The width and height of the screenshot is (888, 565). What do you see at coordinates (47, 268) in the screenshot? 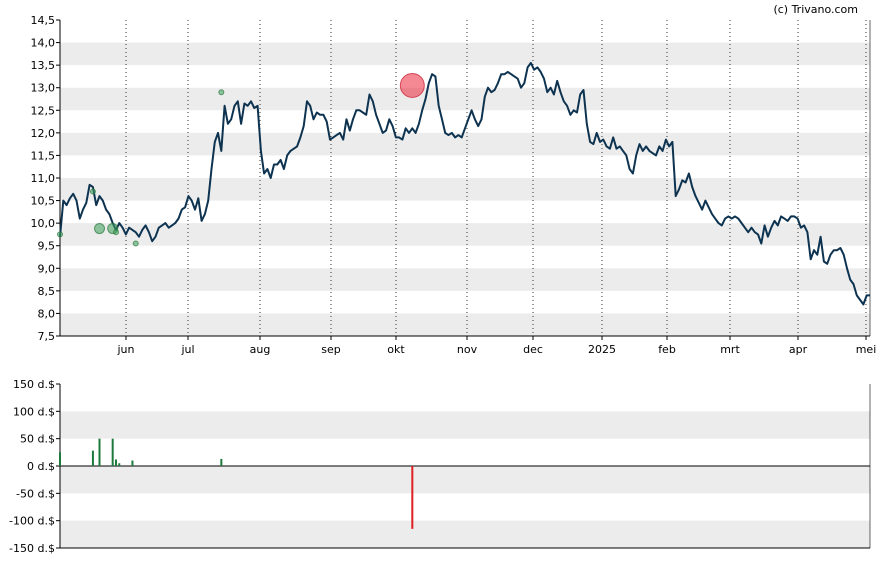
I see `y-tick-label: 9,0` at bounding box center [47, 268].